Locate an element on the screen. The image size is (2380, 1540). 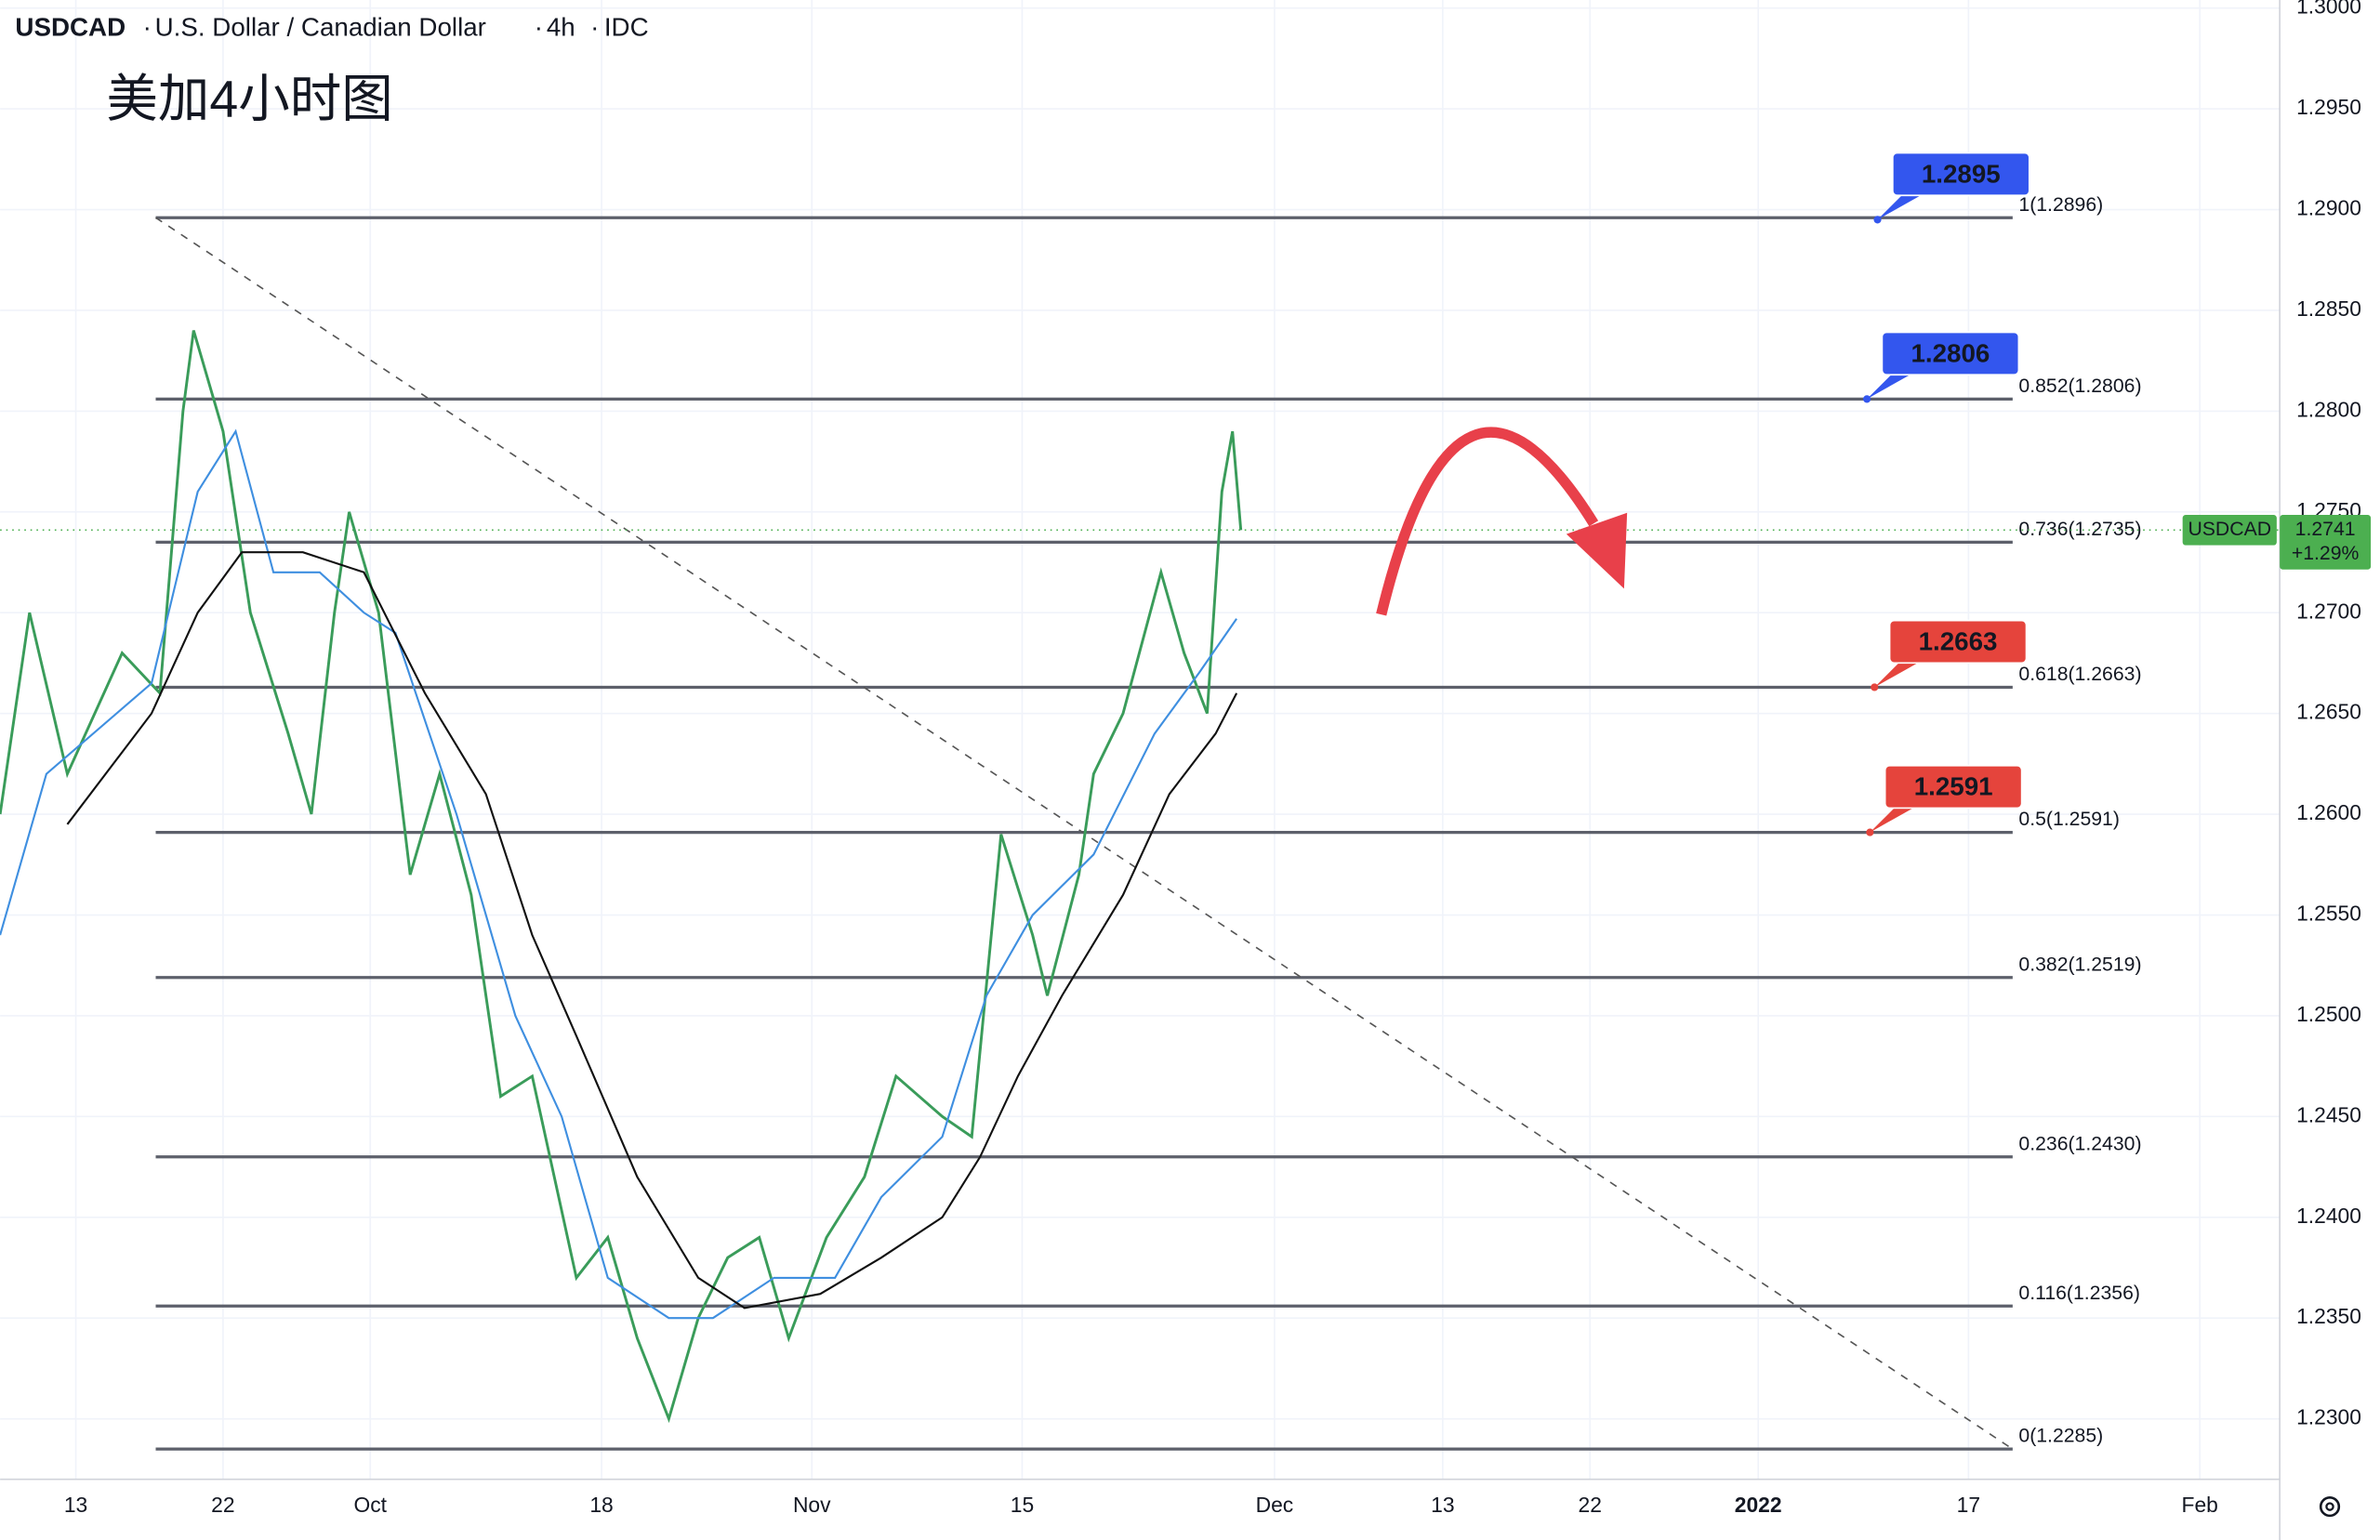
fib-label: 0.382(1.2519) is located at coordinates (2079, 964).